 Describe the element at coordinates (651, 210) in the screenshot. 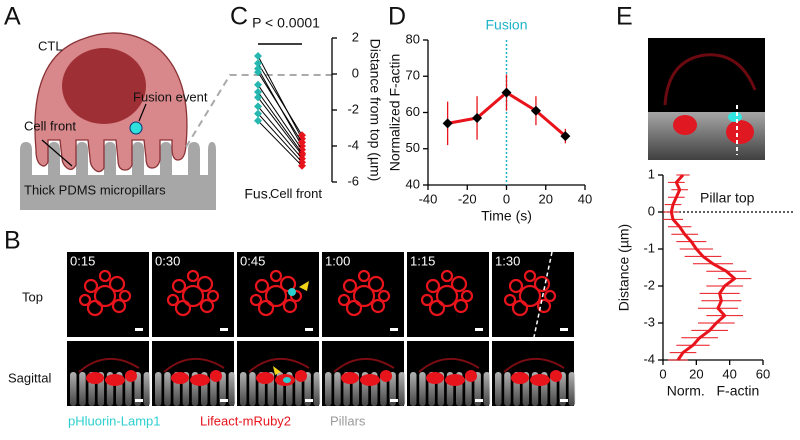

I see `y-tick-label: 0` at that location.